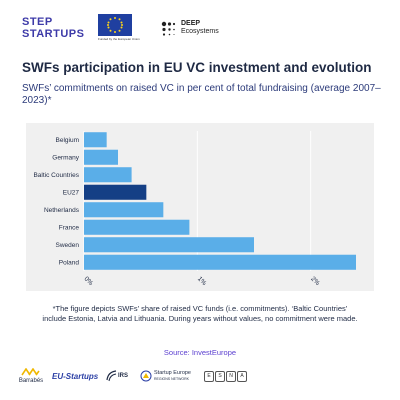  I want to click on eu-flag-icon, so click(115, 25).